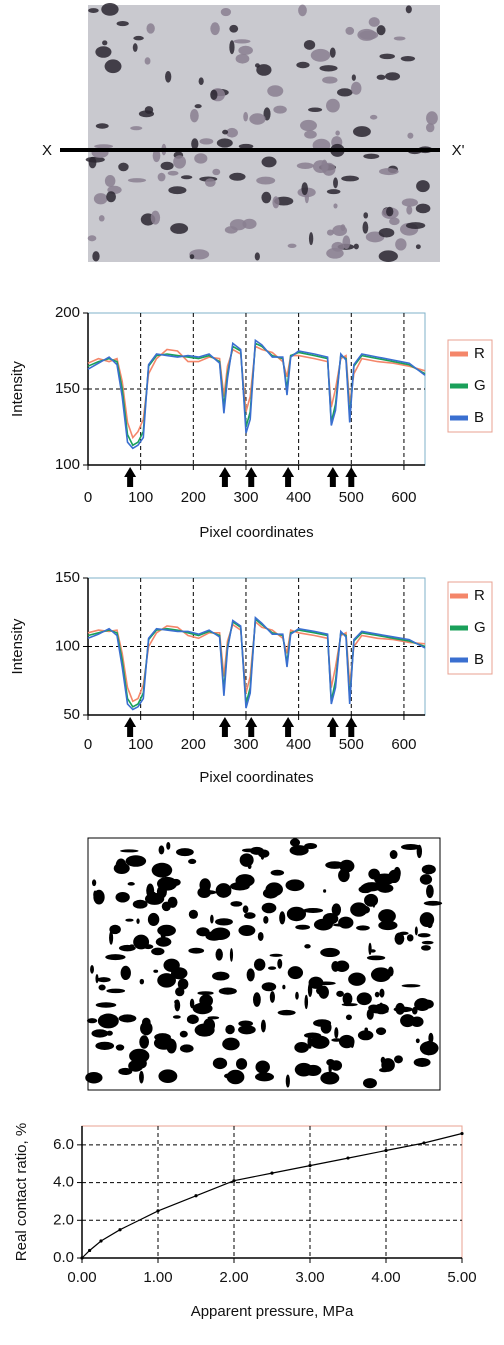 This screenshot has height=1345, width=504. Describe the element at coordinates (385, 1277) in the screenshot. I see `x-tick-label: 4.00` at that location.